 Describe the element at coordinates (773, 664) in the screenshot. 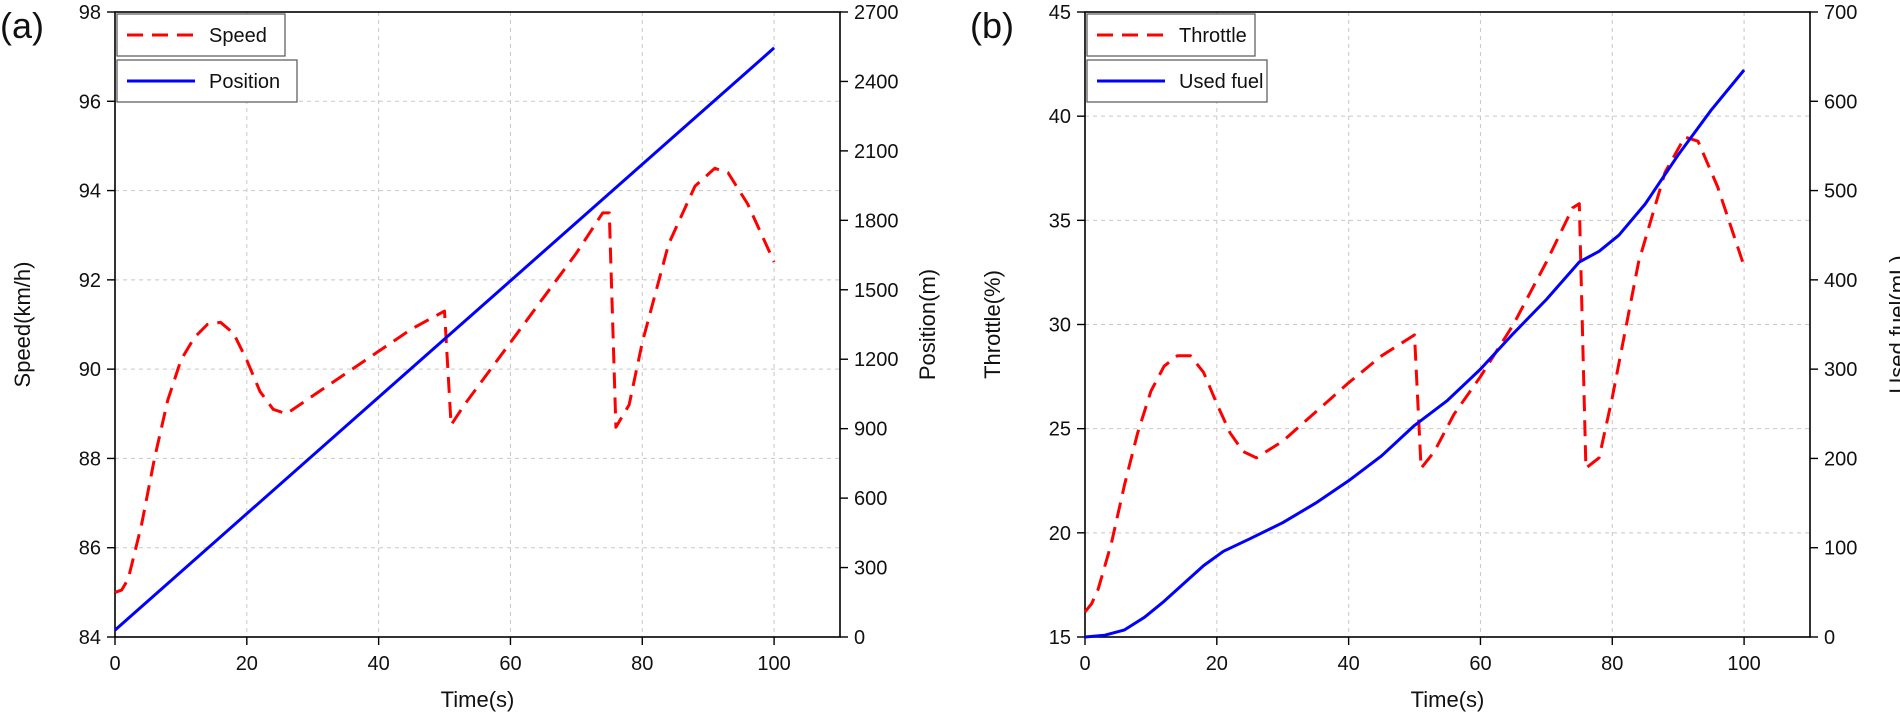

I see `panel-a-x-tick-label: 100` at that location.